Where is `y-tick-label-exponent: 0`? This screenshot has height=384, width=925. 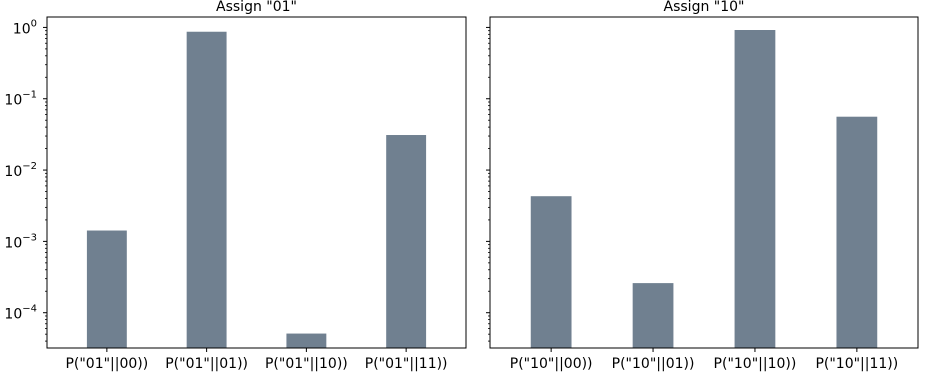
y-tick-label-exponent: 0 is located at coordinates (34, 23).